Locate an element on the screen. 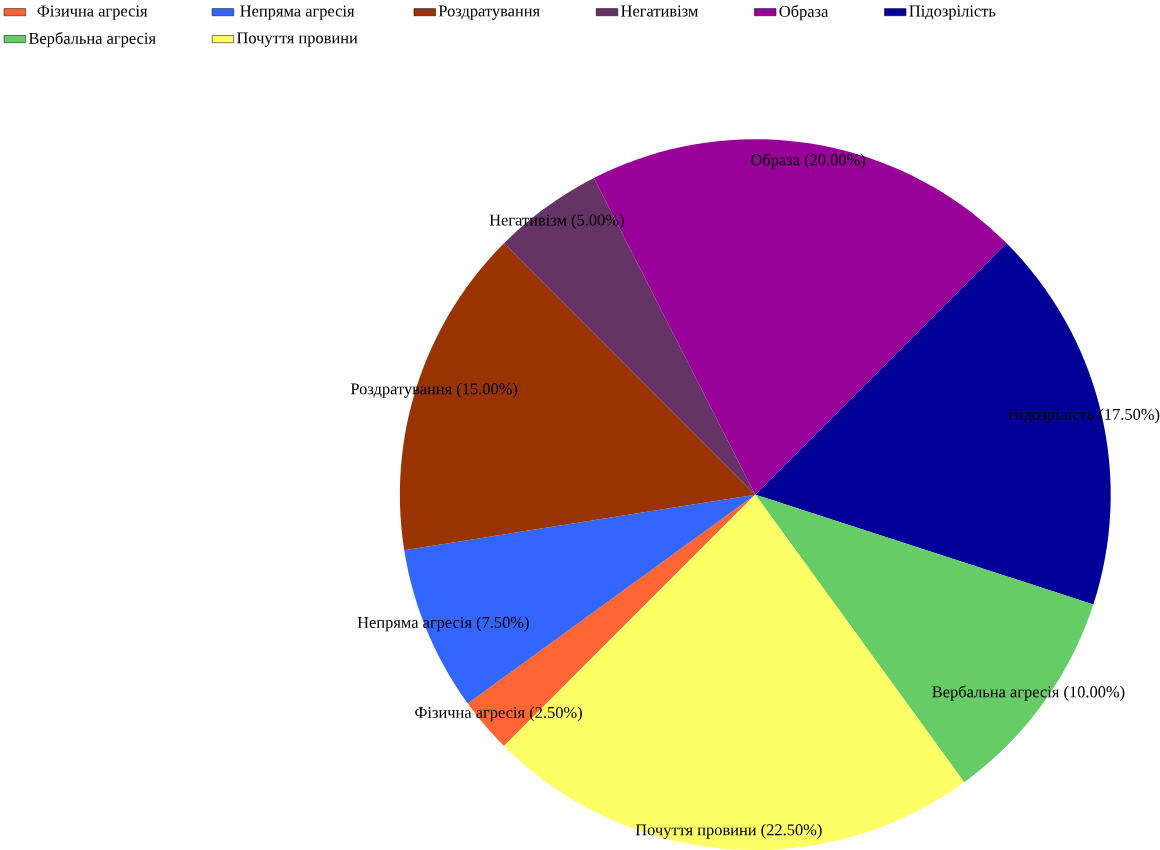 This screenshot has width=1160, height=850. data-label: (7.50%) is located at coordinates (502, 624).